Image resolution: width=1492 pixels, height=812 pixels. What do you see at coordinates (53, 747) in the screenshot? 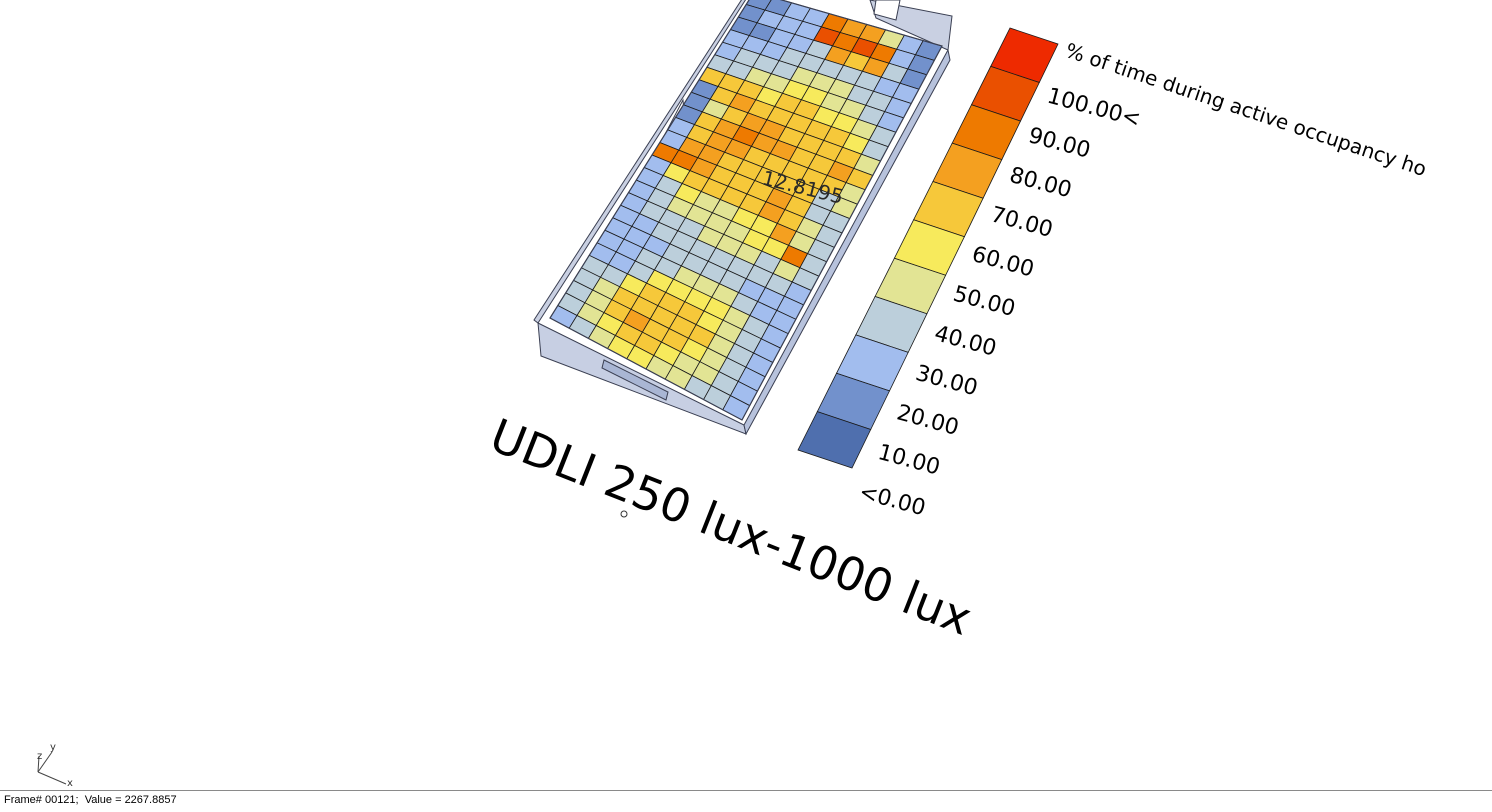
I see `axis-y-label: y` at bounding box center [53, 747].